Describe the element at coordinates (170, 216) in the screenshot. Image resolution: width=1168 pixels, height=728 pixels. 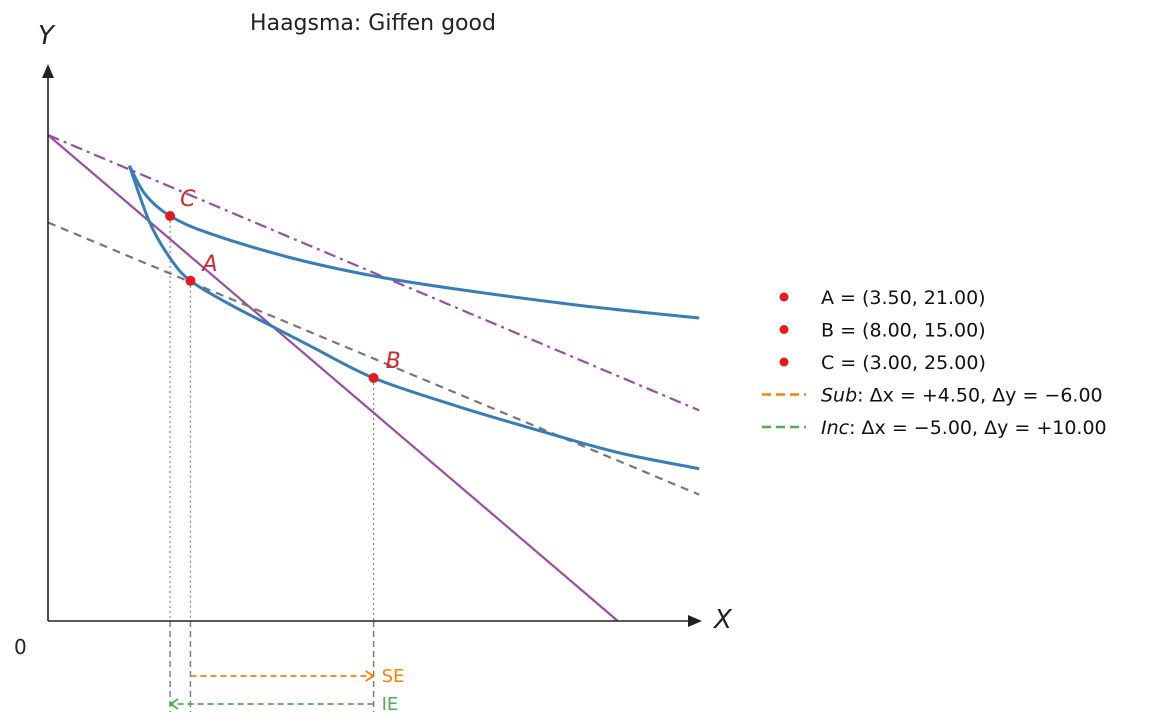
I see `point-C` at that location.